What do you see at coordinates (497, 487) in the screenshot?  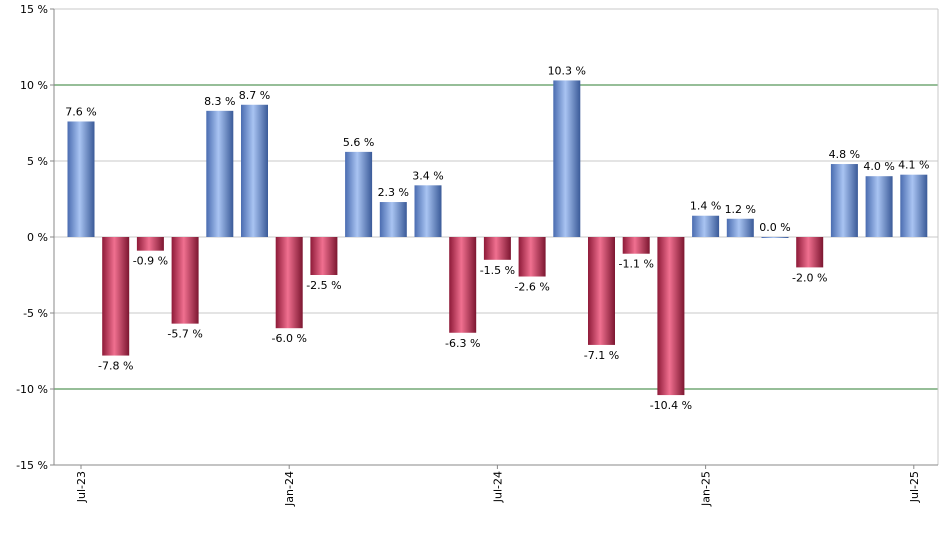 I see `x-tick-label: Jul-24` at bounding box center [497, 487].